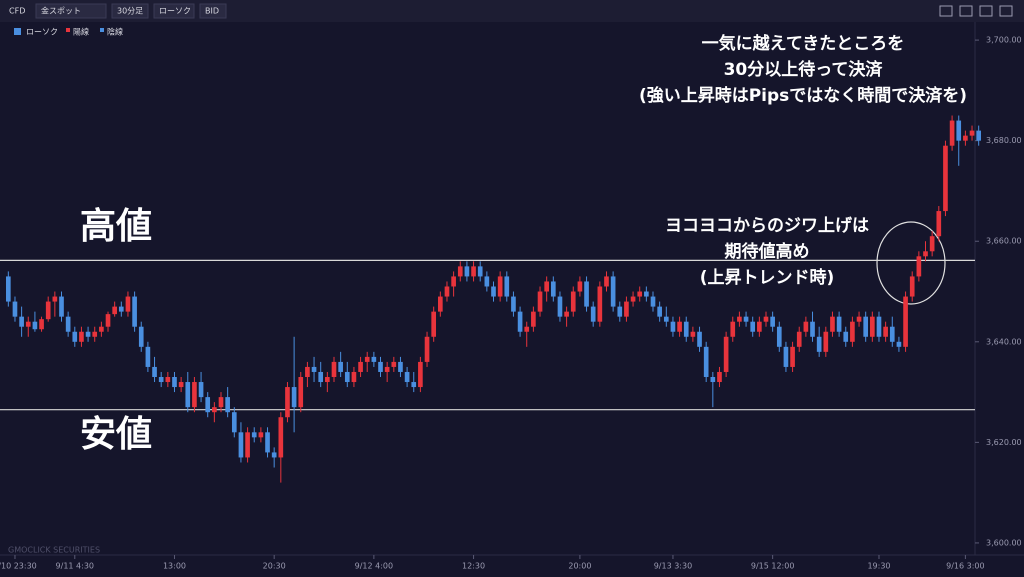  I want to click on x-tick-label: 20:30, so click(274, 566).